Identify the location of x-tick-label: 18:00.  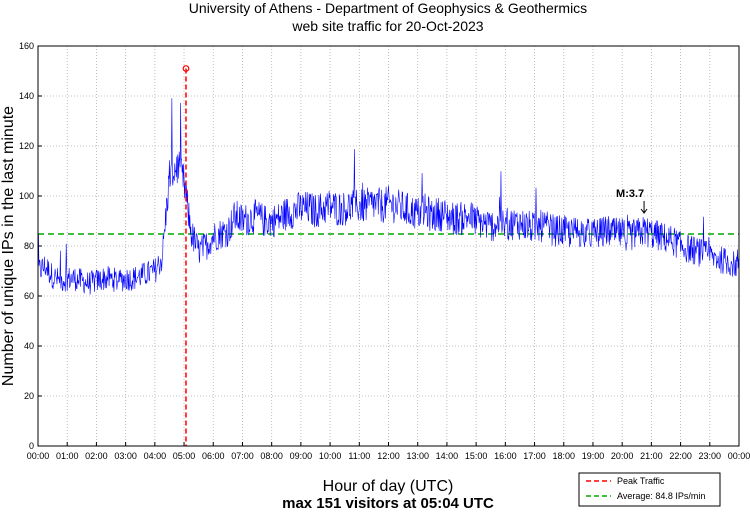
(563, 456).